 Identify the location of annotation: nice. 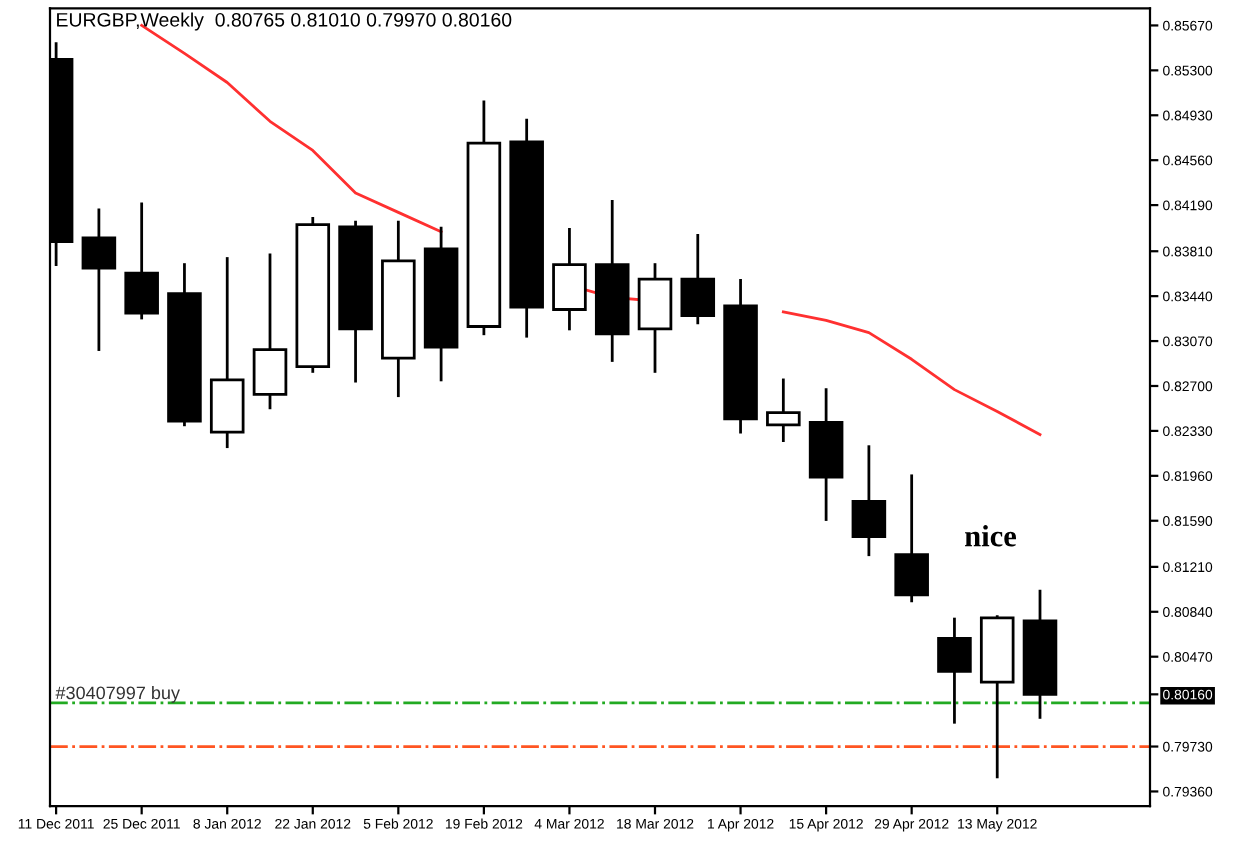
(991, 535).